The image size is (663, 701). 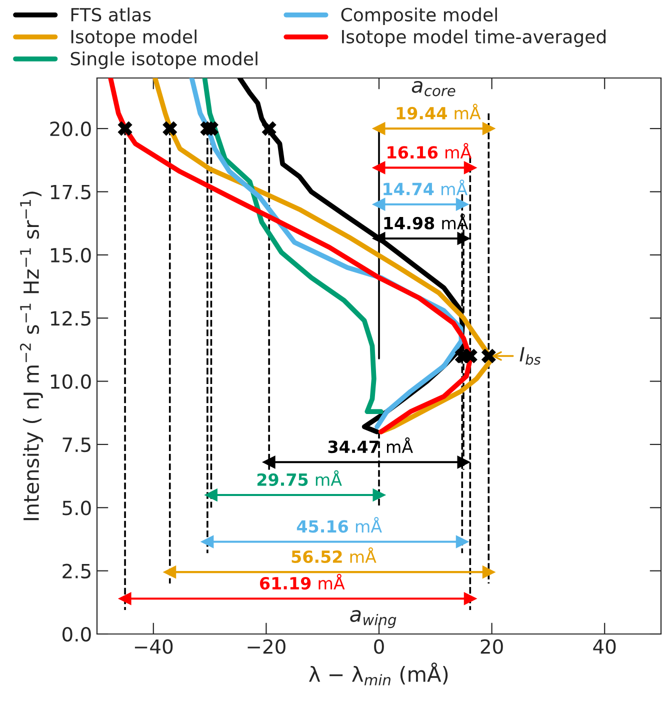 I want to click on legend-label: FTS atlas, so click(x=111, y=15).